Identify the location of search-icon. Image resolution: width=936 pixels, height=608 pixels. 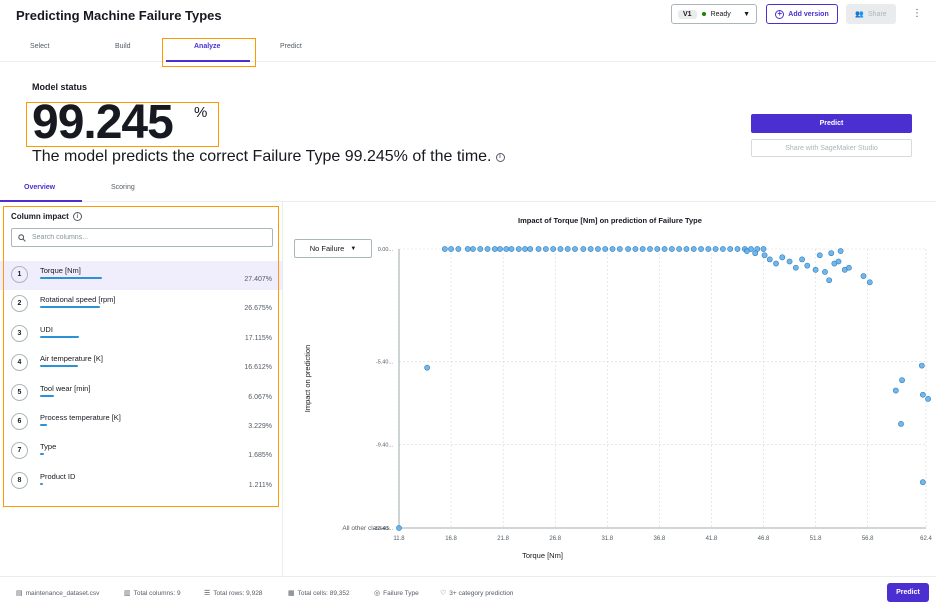
(22, 237).